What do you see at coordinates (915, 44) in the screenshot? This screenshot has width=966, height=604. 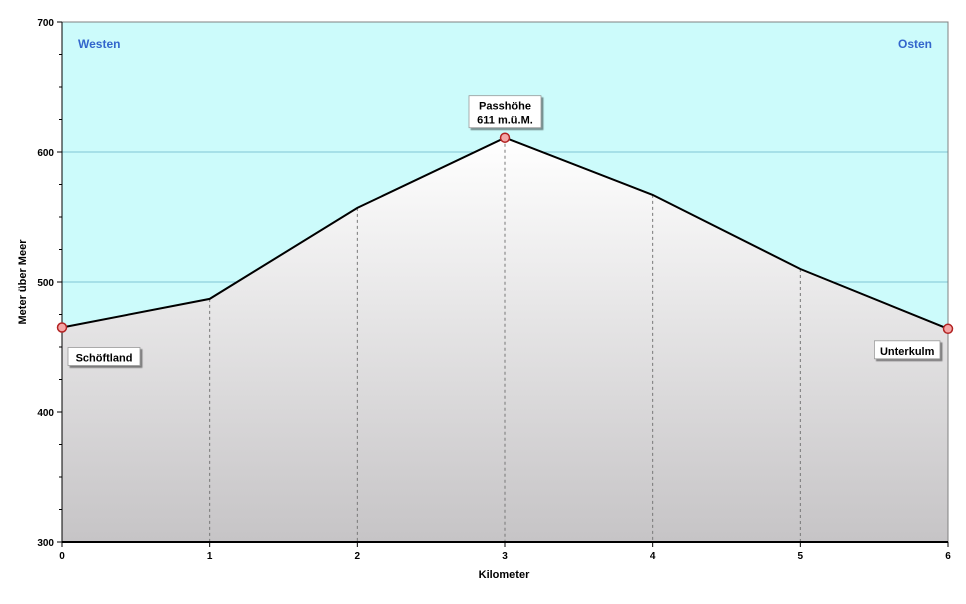 I see `corner-label-east: Osten` at bounding box center [915, 44].